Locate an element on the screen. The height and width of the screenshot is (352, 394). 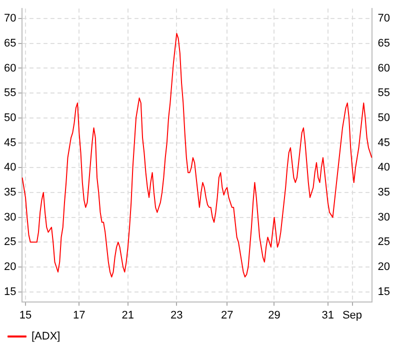
x-tick-label: 31 is located at coordinates (328, 315).